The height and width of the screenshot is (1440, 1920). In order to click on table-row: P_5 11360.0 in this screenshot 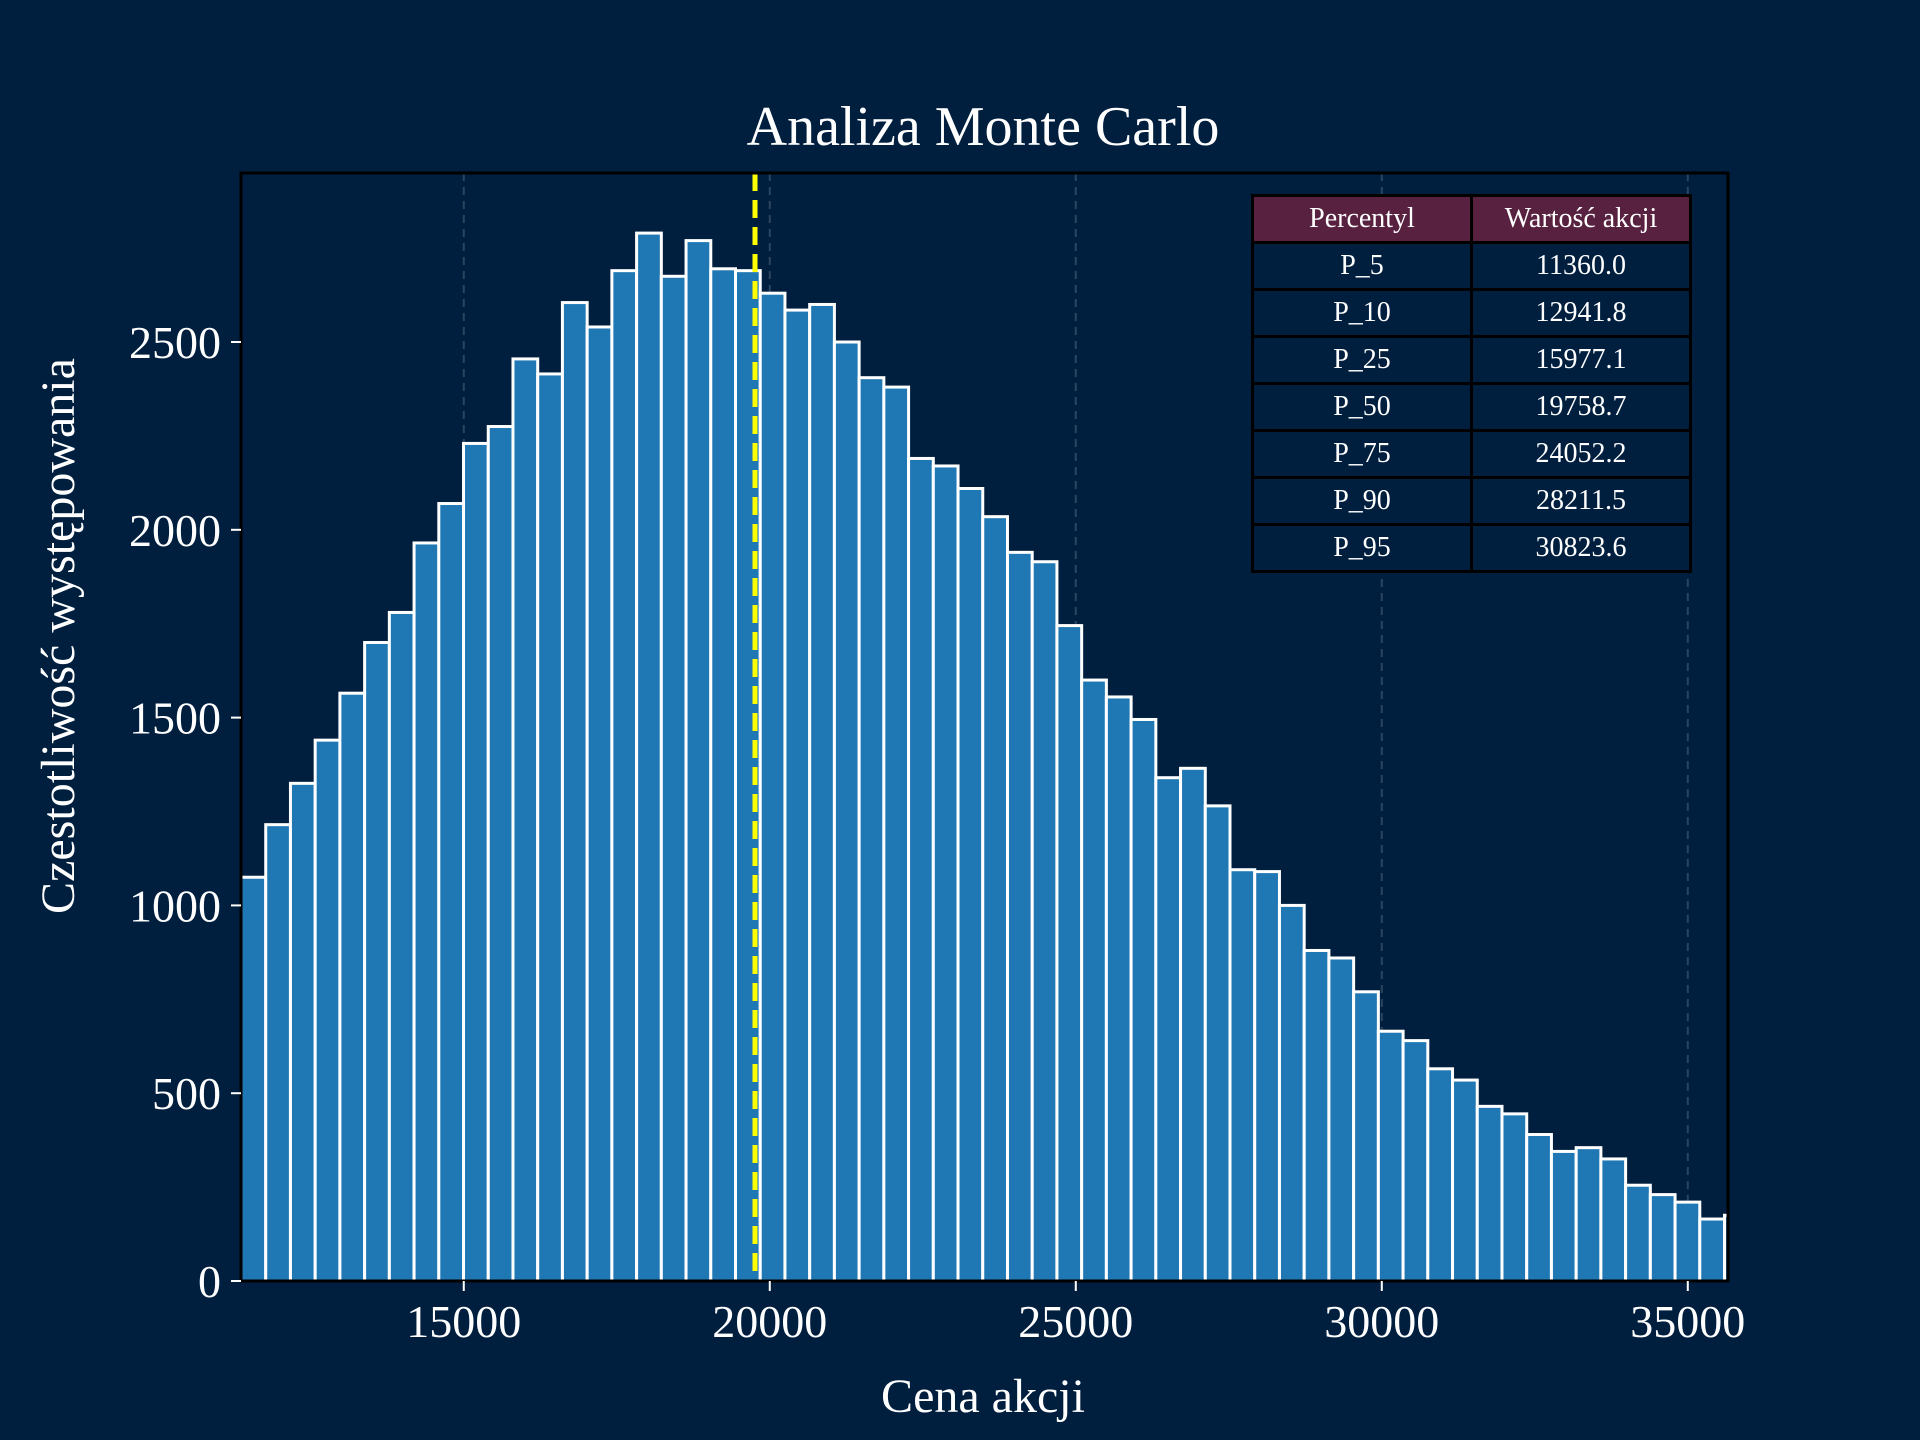, I will do `click(1471, 266)`.